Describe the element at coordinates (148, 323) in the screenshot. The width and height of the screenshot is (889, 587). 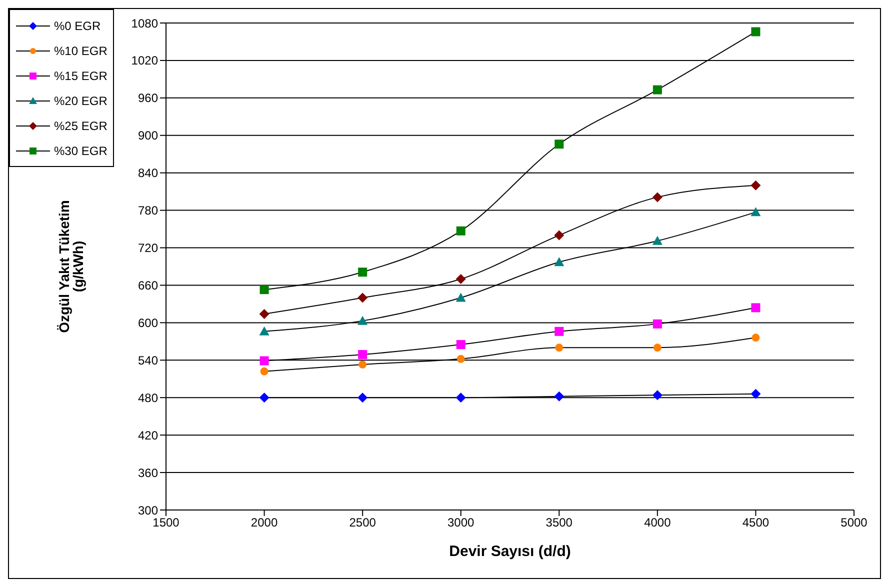
I see `y-tick-label: 600` at that location.